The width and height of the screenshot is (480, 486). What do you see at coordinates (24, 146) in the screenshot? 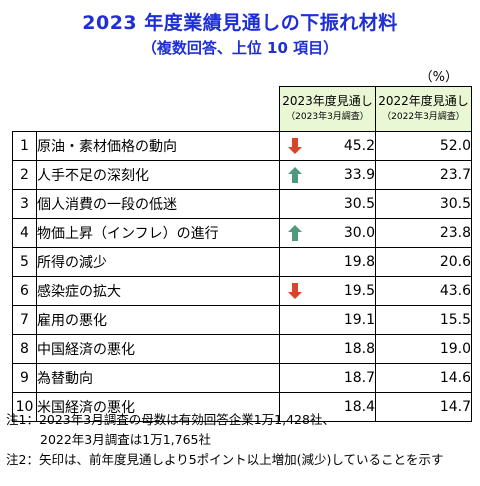
I see `row-rank: 1` at bounding box center [24, 146].